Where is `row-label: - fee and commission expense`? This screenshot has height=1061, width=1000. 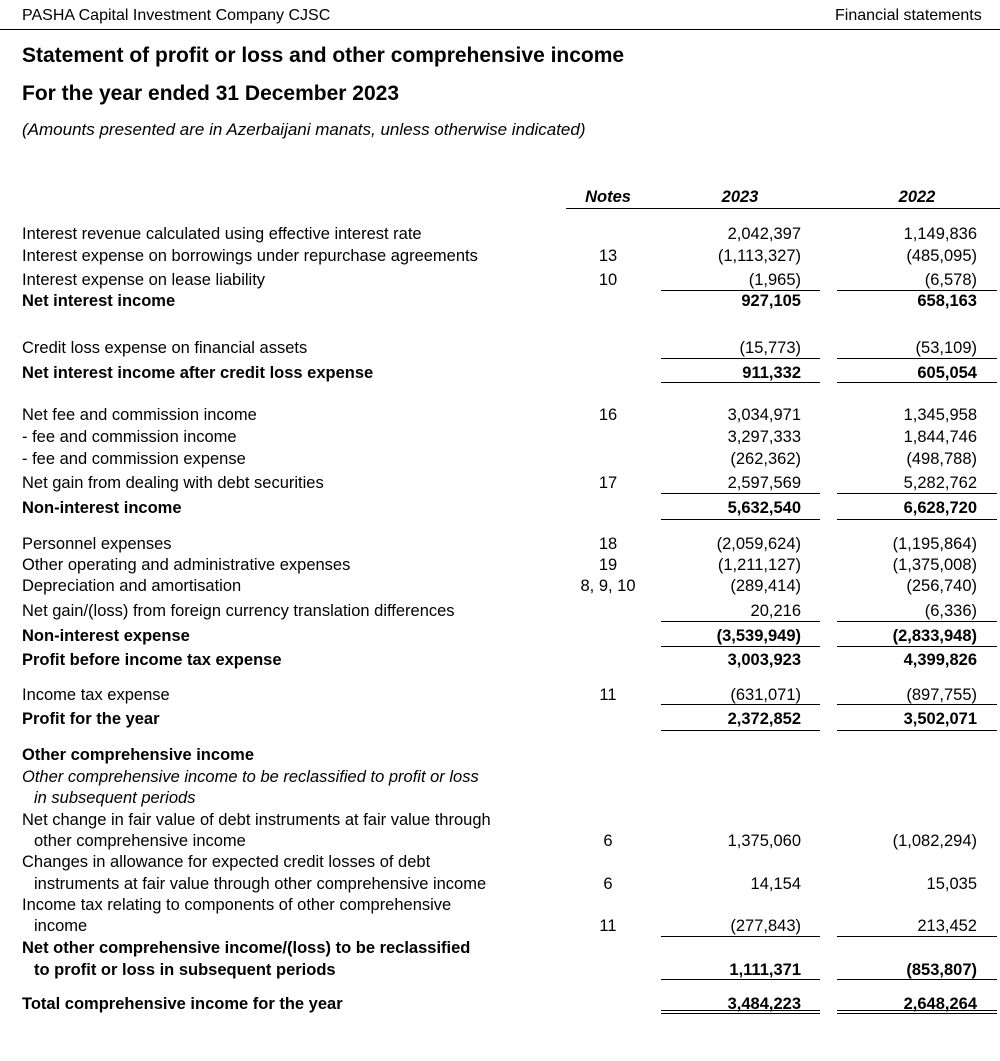 row-label: - fee and commission expense is located at coordinates (134, 459).